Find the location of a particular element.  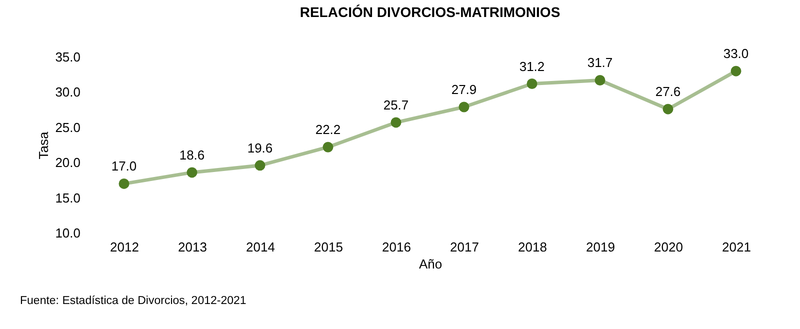

text: 27.9 is located at coordinates (464, 89).